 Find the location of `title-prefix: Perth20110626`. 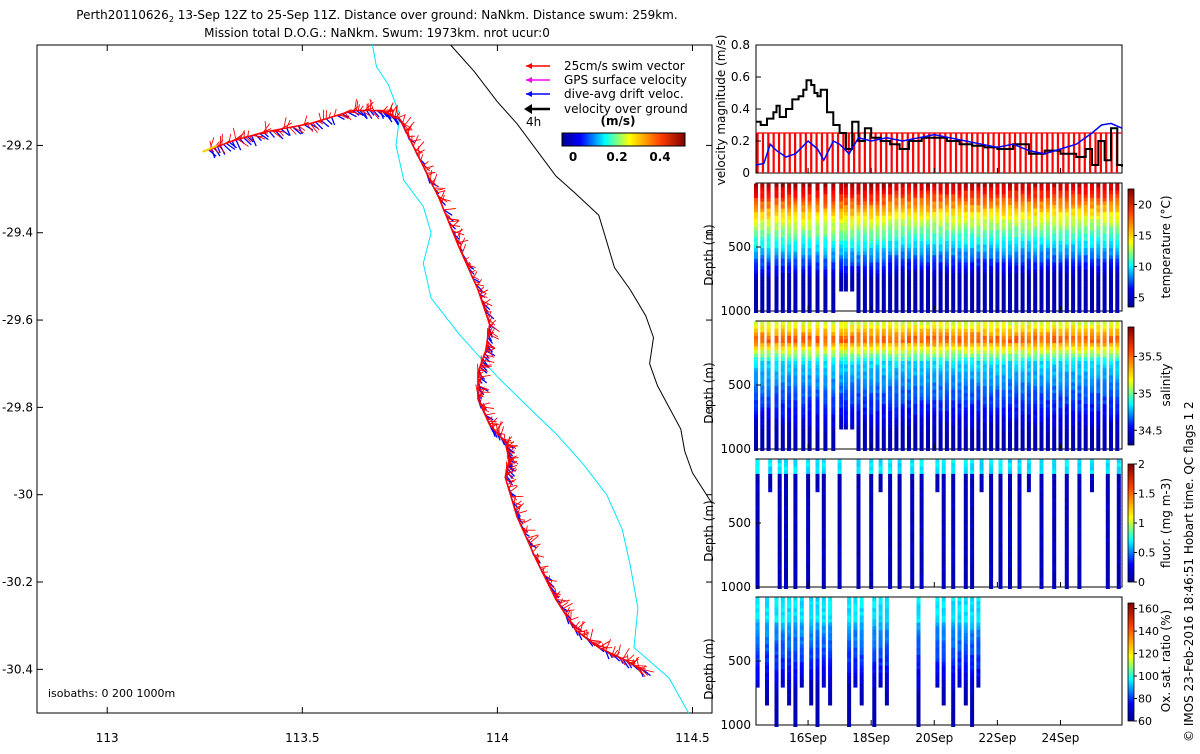

title-prefix: Perth20110626 is located at coordinates (122, 15).